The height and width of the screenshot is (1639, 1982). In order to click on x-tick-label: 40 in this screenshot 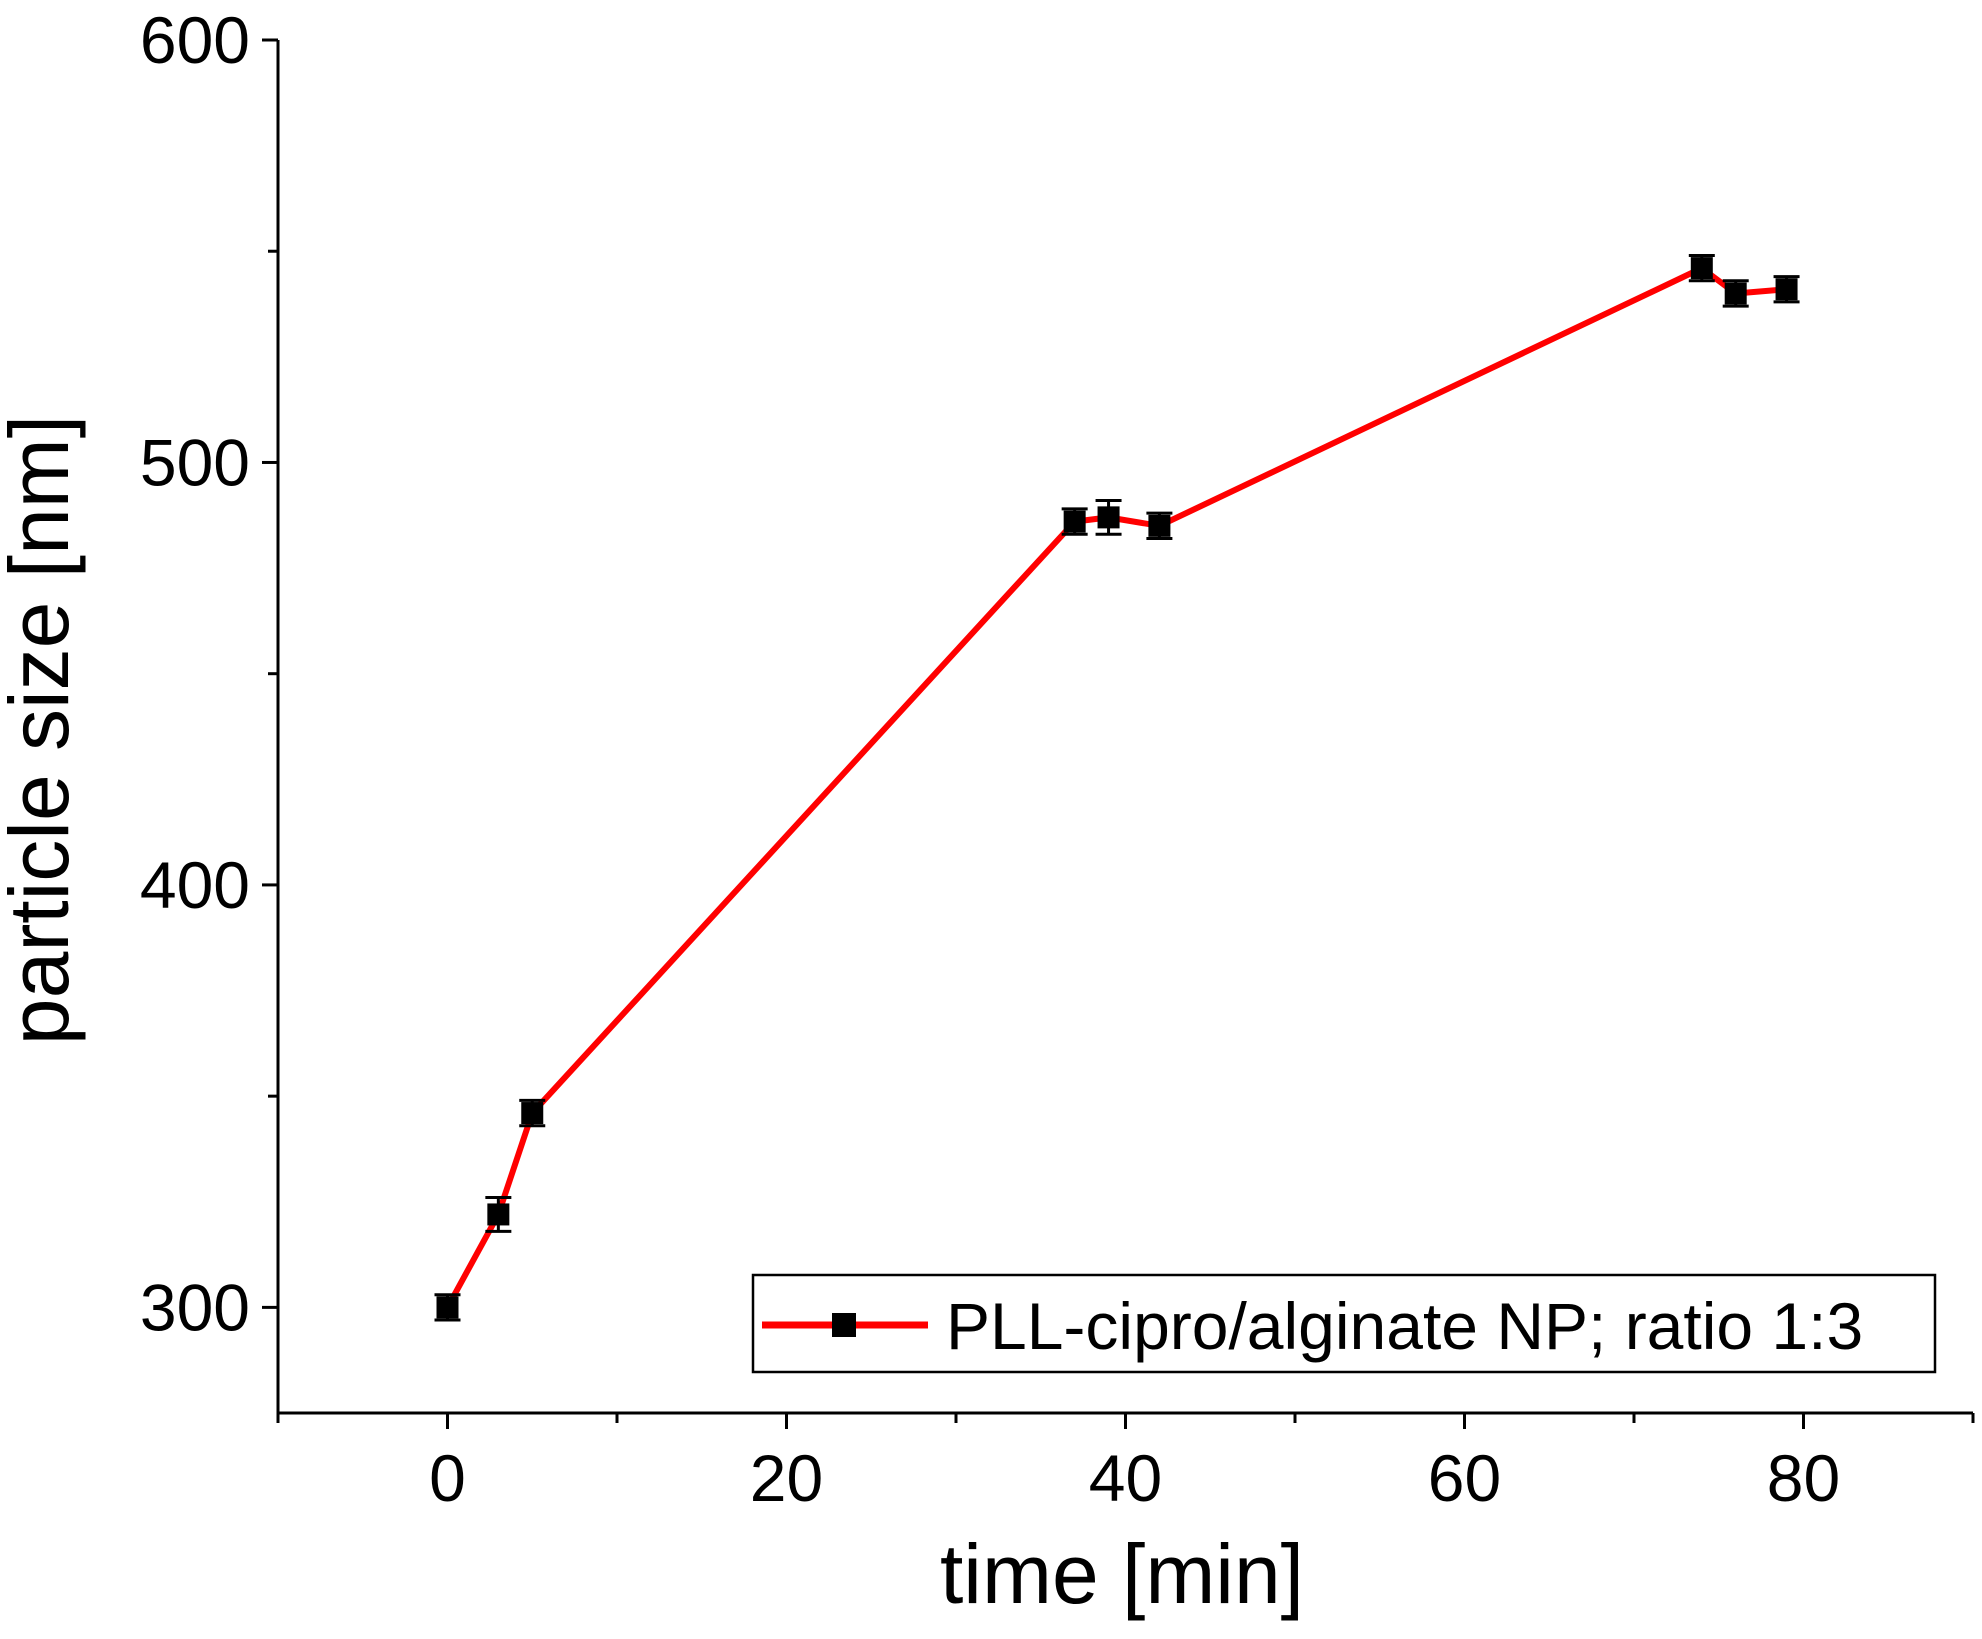, I will do `click(1125, 1478)`.